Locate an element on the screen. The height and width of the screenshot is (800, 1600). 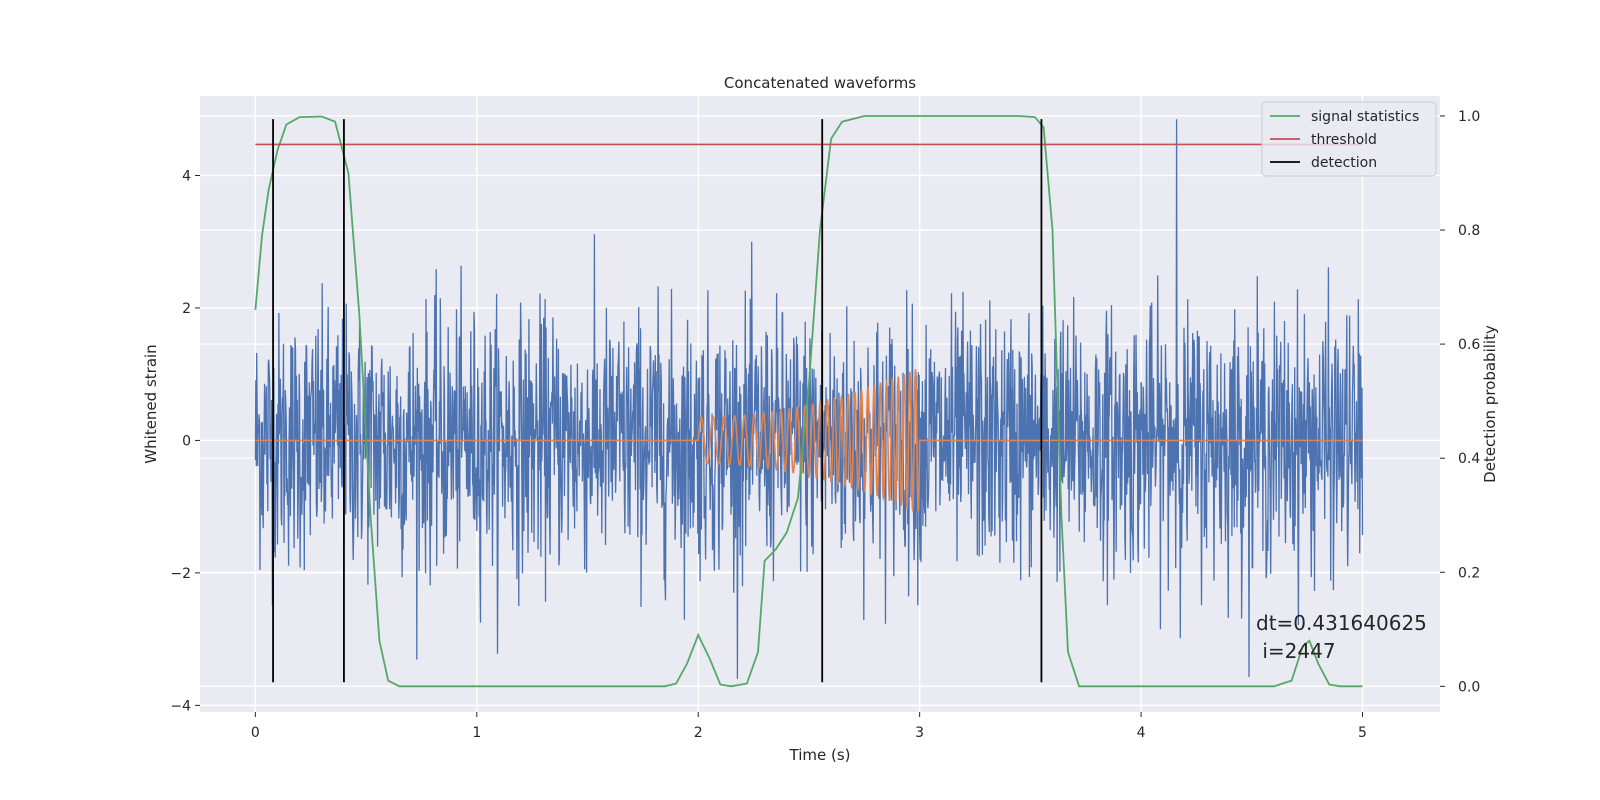
legend: signal statistics threshold detection is located at coordinates (1349, 139).